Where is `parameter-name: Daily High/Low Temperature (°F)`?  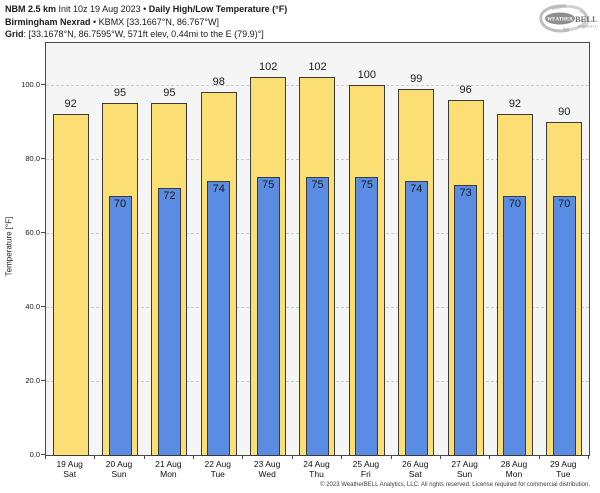 parameter-name: Daily High/Low Temperature (°F) is located at coordinates (218, 9).